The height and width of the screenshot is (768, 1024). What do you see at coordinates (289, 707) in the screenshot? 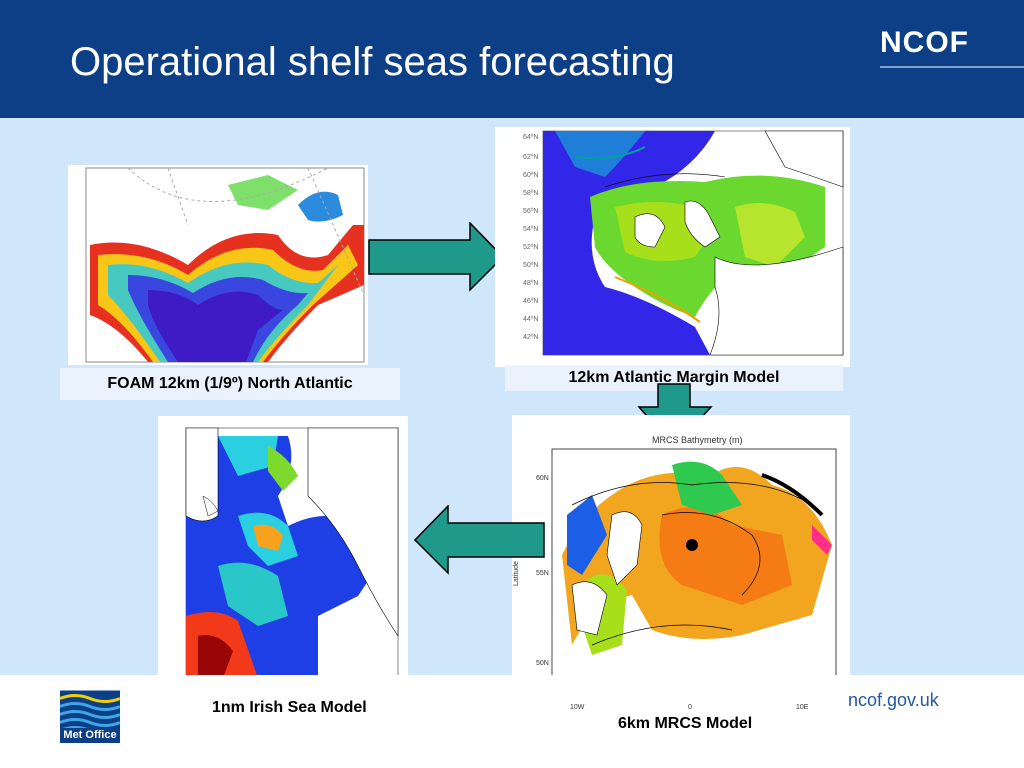
I see `irish-sea-caption: 1nm Irish Sea Model` at bounding box center [289, 707].